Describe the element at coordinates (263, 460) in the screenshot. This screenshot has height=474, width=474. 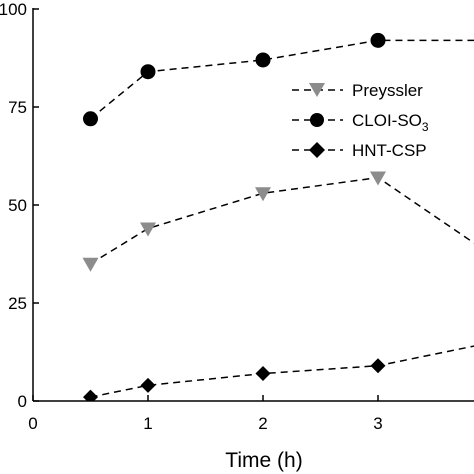
I see `x-axis-title: Time (h)` at that location.